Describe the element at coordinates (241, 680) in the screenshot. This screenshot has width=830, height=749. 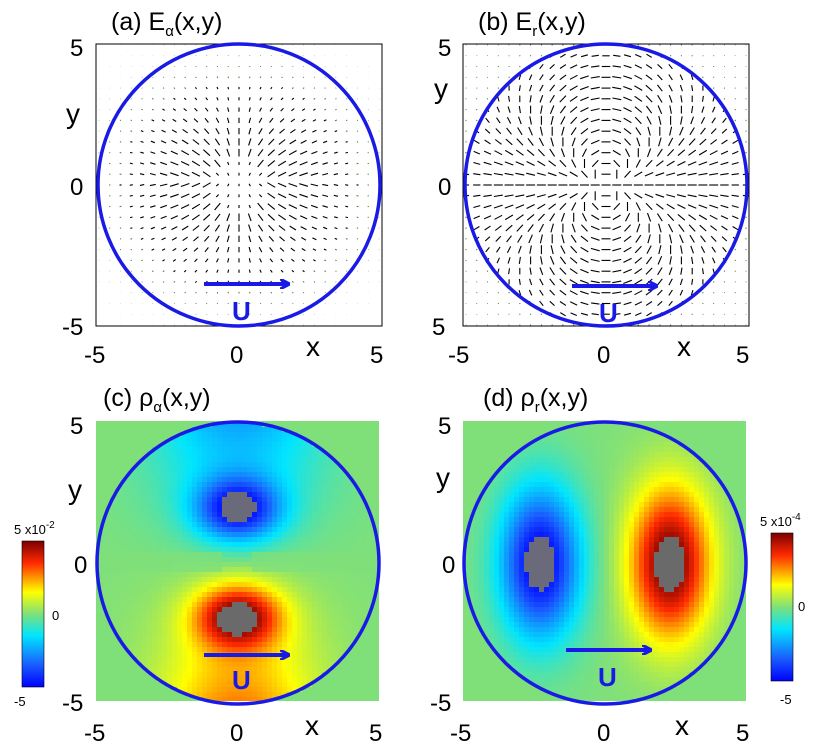
I see `panel-c-arrow-label: U` at that location.